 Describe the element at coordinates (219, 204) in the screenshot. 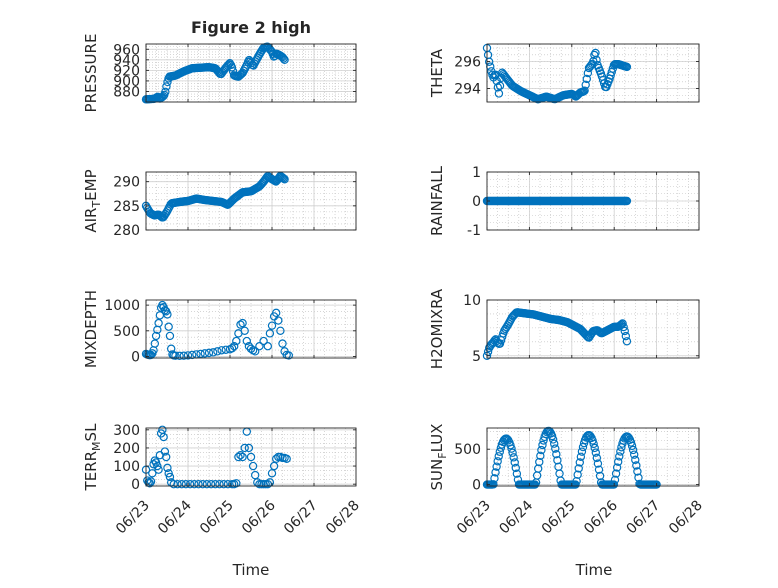

I see `subplot-air_temp: 280 285 290 AIRTEMP` at that location.